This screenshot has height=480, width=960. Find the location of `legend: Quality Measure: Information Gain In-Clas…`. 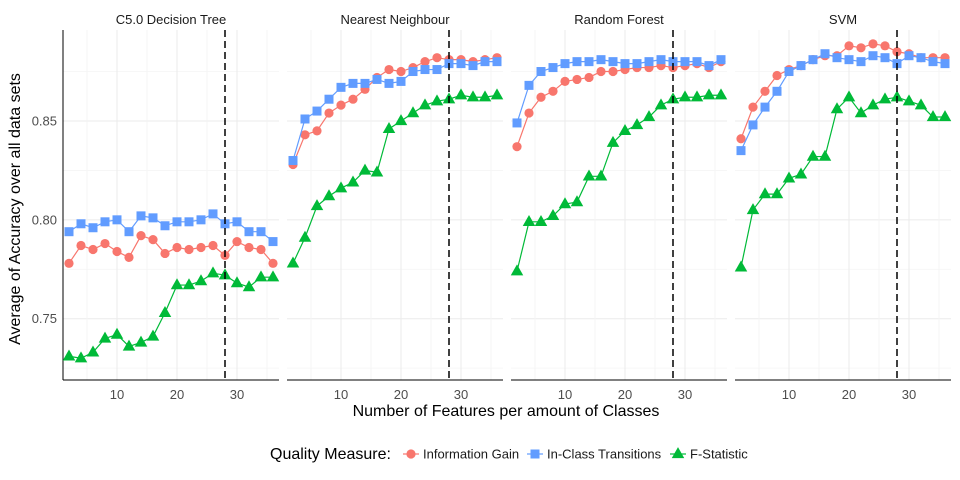

legend: Quality Measure: Information Gain In-Clas… is located at coordinates (509, 454).